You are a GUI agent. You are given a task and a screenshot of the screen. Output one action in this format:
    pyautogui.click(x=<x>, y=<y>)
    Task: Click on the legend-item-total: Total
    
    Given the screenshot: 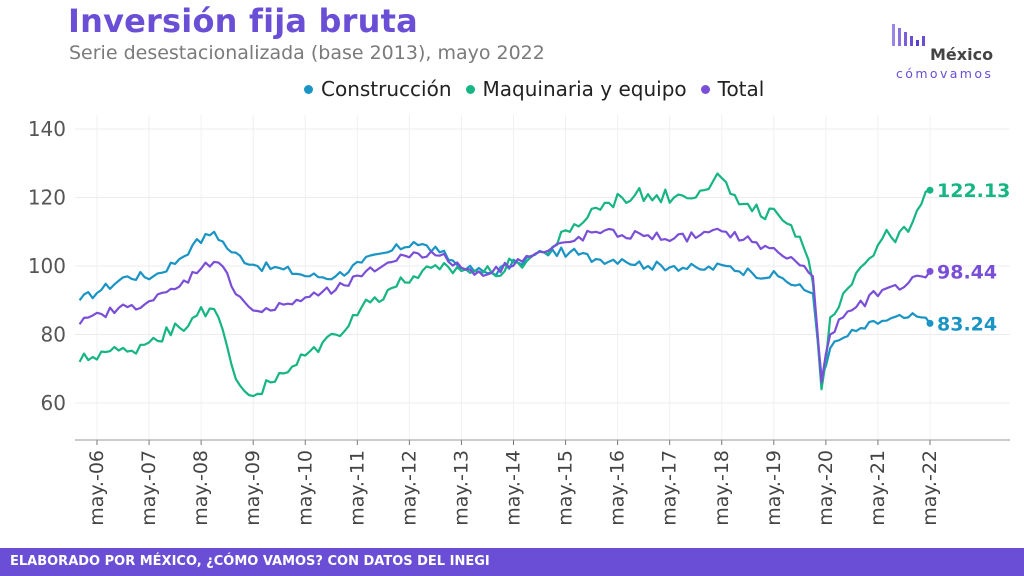 What is the action you would take?
    pyautogui.click(x=732, y=89)
    